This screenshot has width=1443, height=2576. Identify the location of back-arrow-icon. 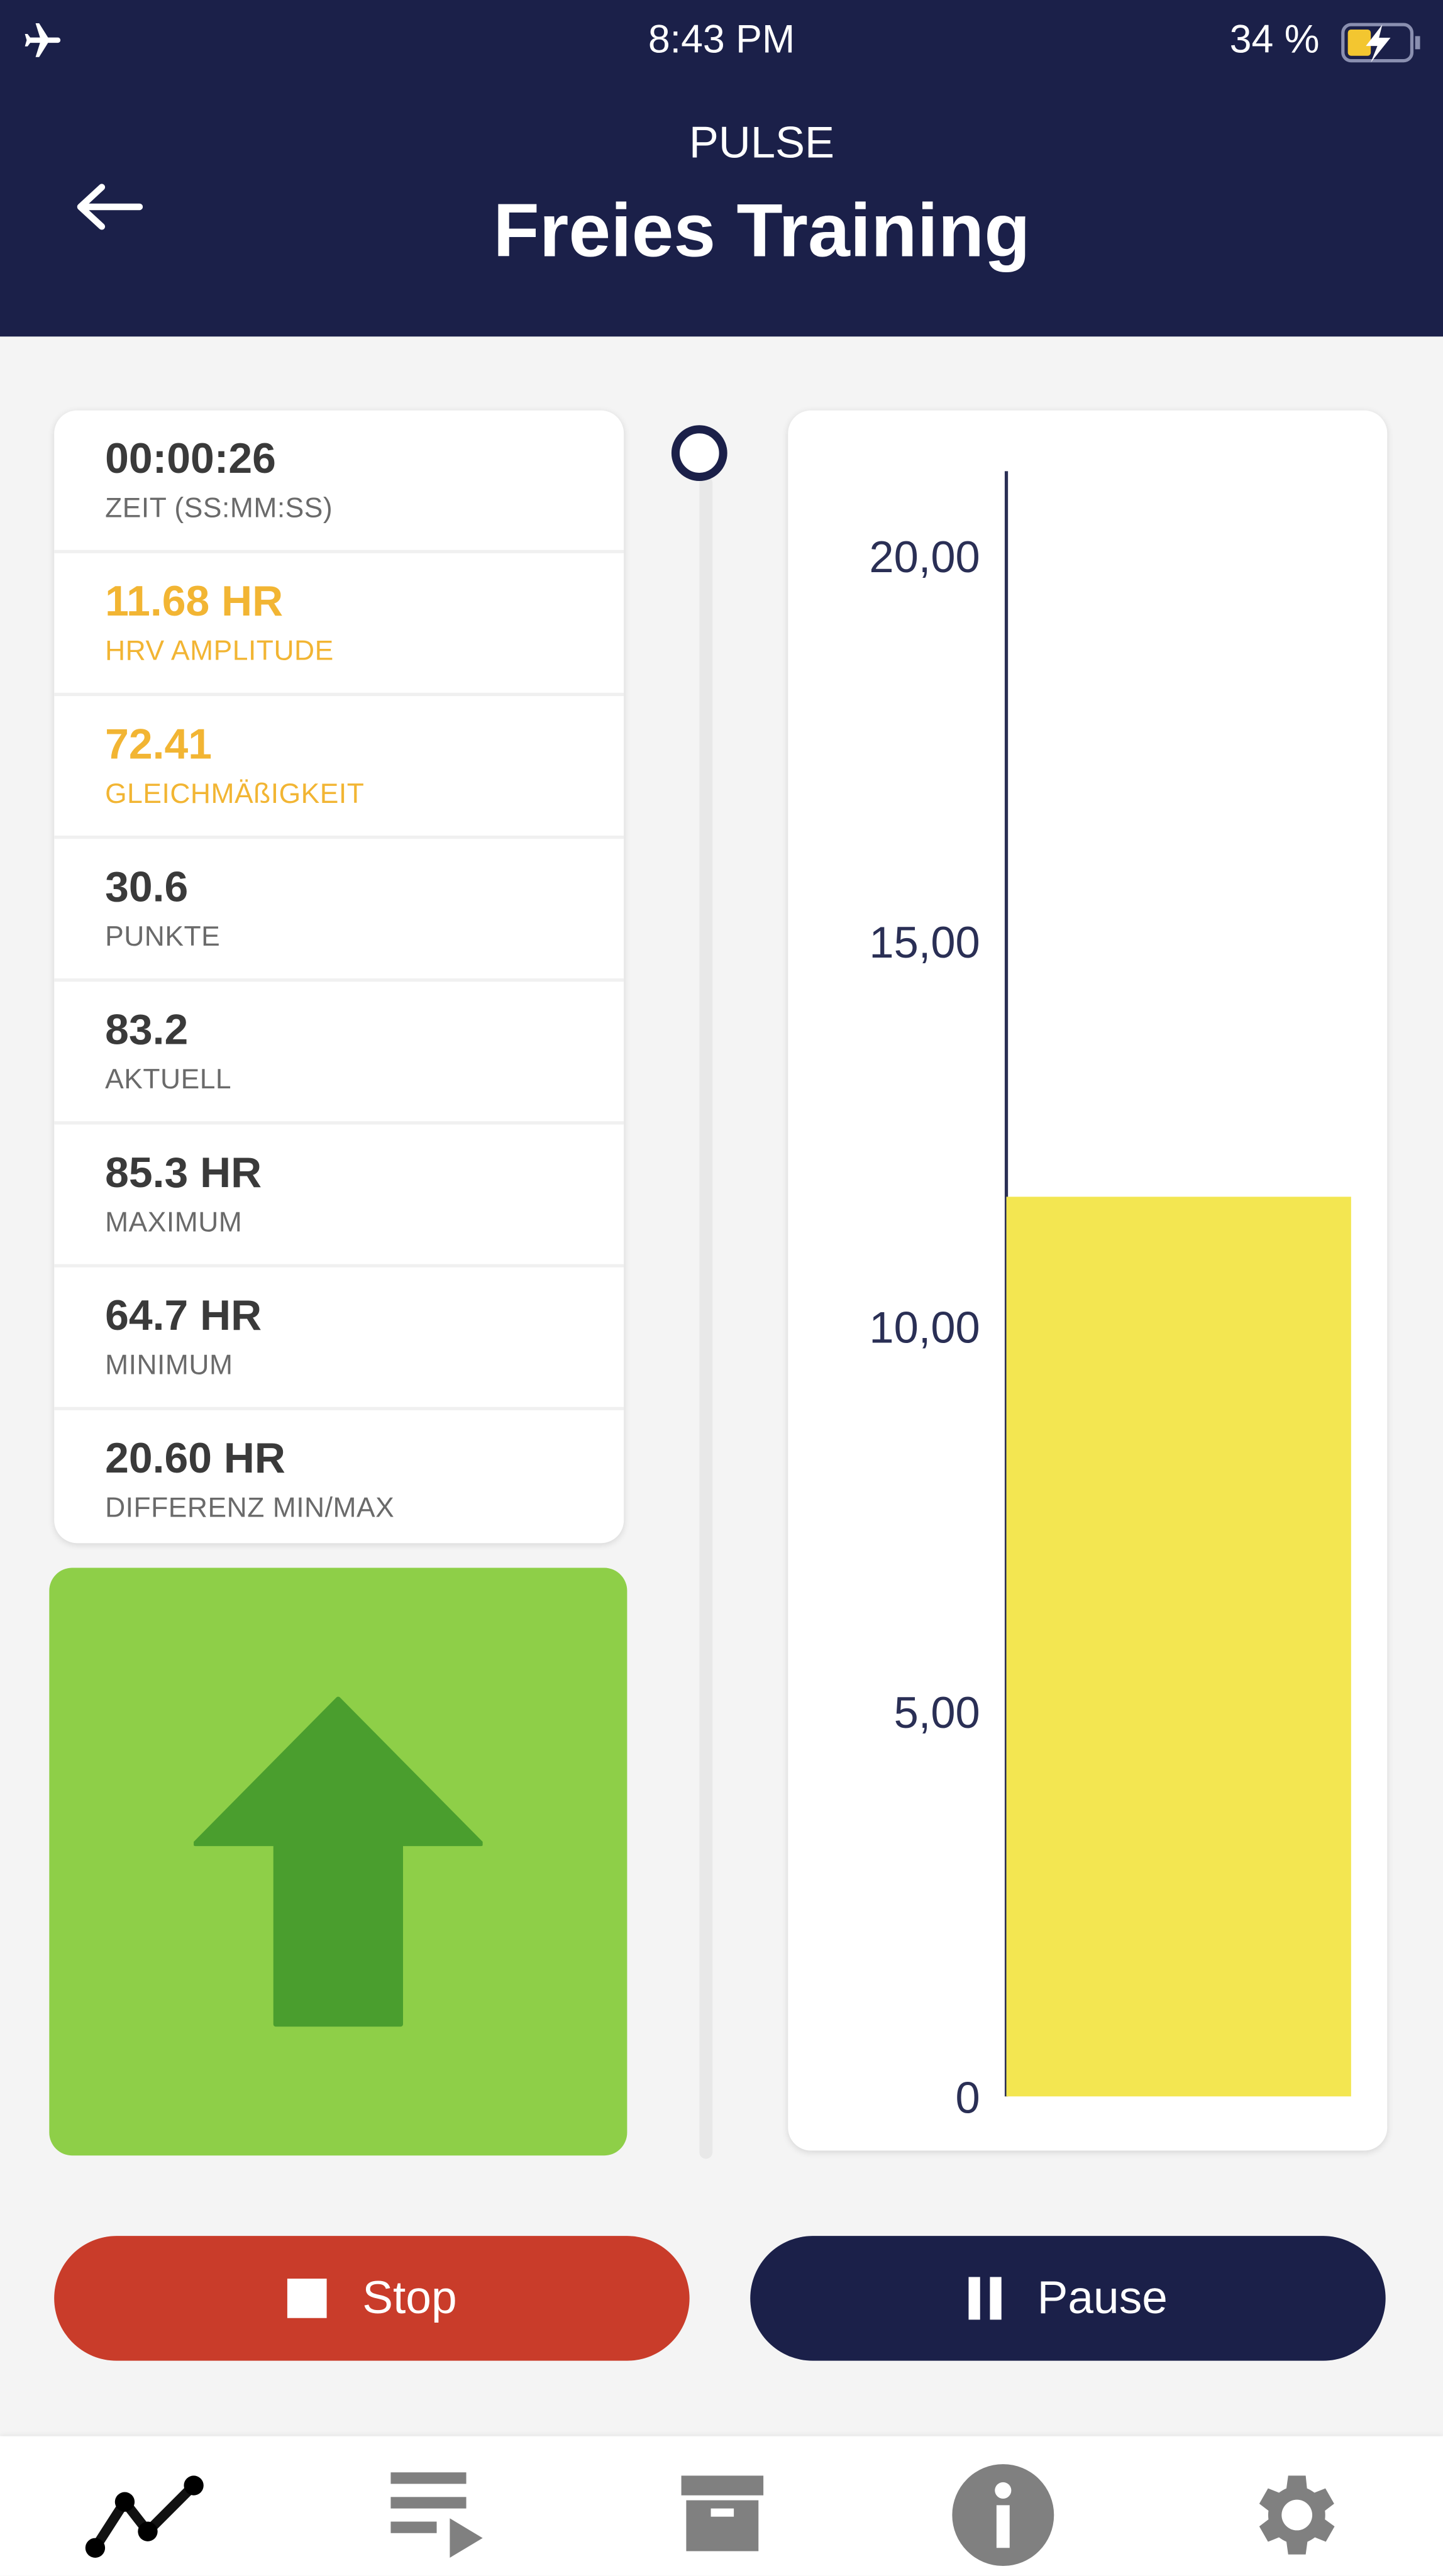
(108, 206).